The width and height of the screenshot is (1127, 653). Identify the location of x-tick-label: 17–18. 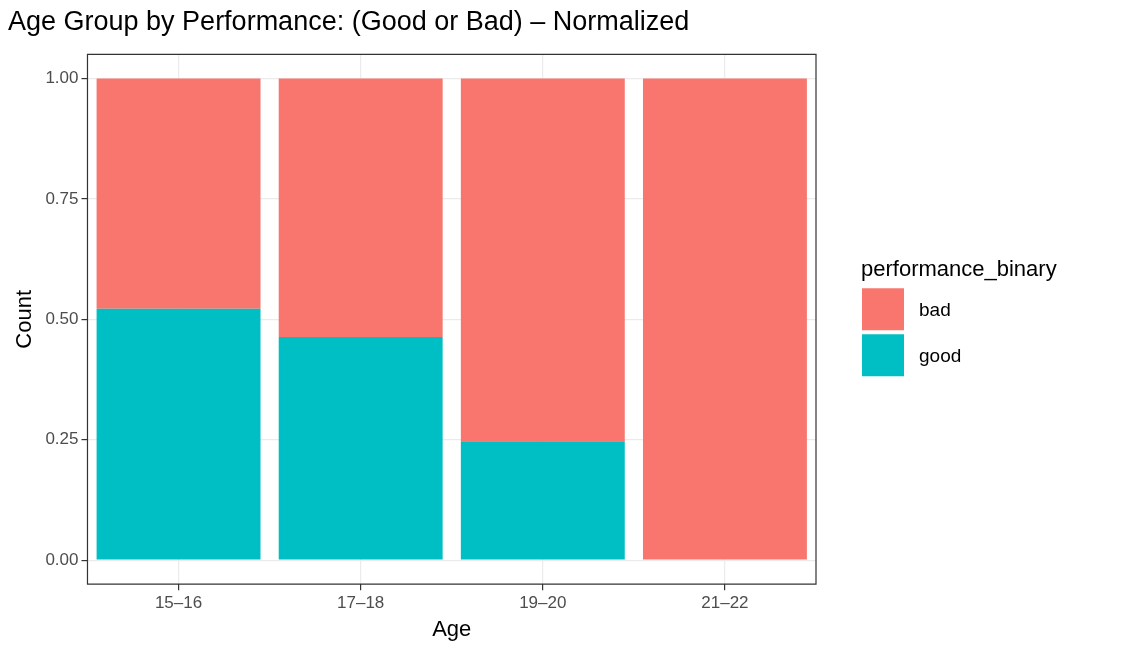
(361, 603).